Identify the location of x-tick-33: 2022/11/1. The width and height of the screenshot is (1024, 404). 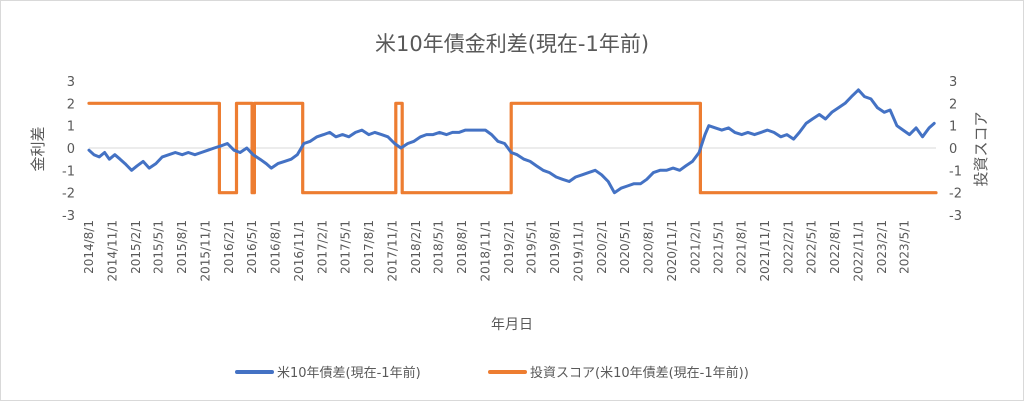
(858, 251).